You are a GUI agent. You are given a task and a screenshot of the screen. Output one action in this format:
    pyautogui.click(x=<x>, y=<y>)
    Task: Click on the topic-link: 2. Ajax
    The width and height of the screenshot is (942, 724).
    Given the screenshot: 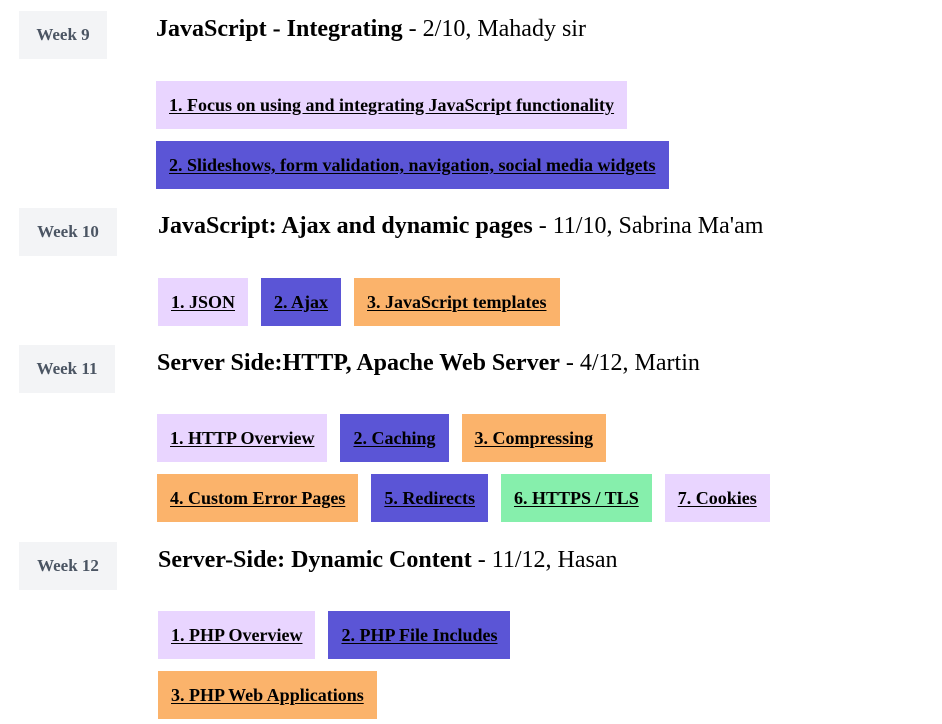 What is the action you would take?
    pyautogui.click(x=301, y=302)
    